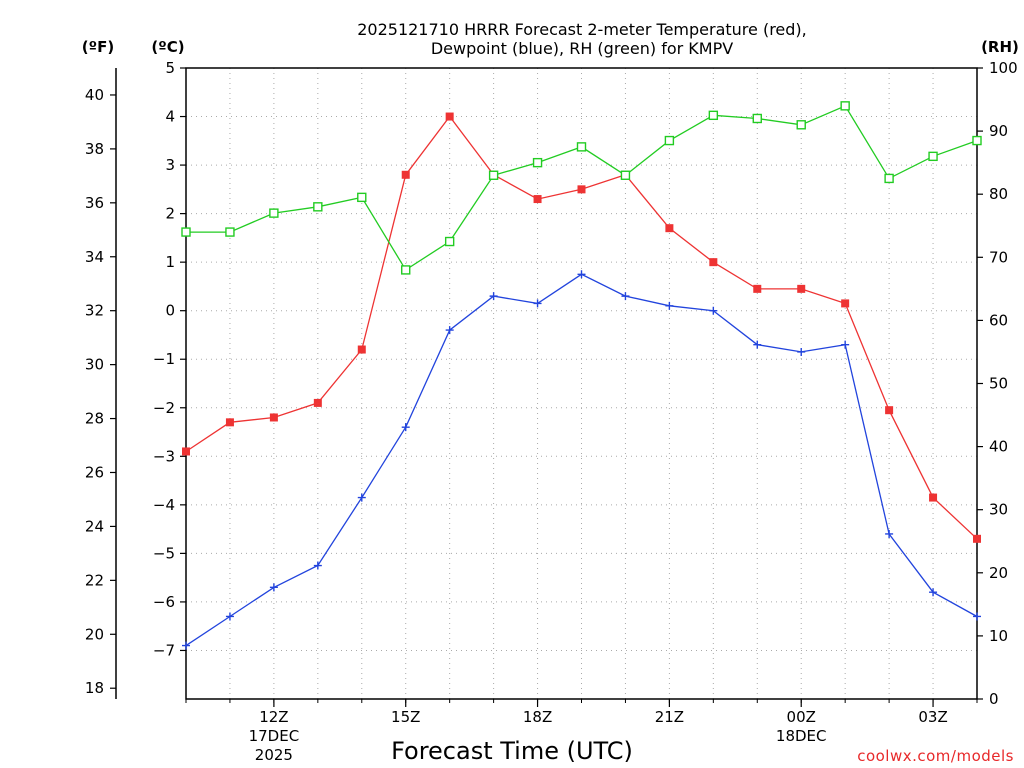 Image resolution: width=1024 pixels, height=768 pixels. Describe the element at coordinates (94, 365) in the screenshot. I see `fahrenheit-tick-label: 30` at that location.